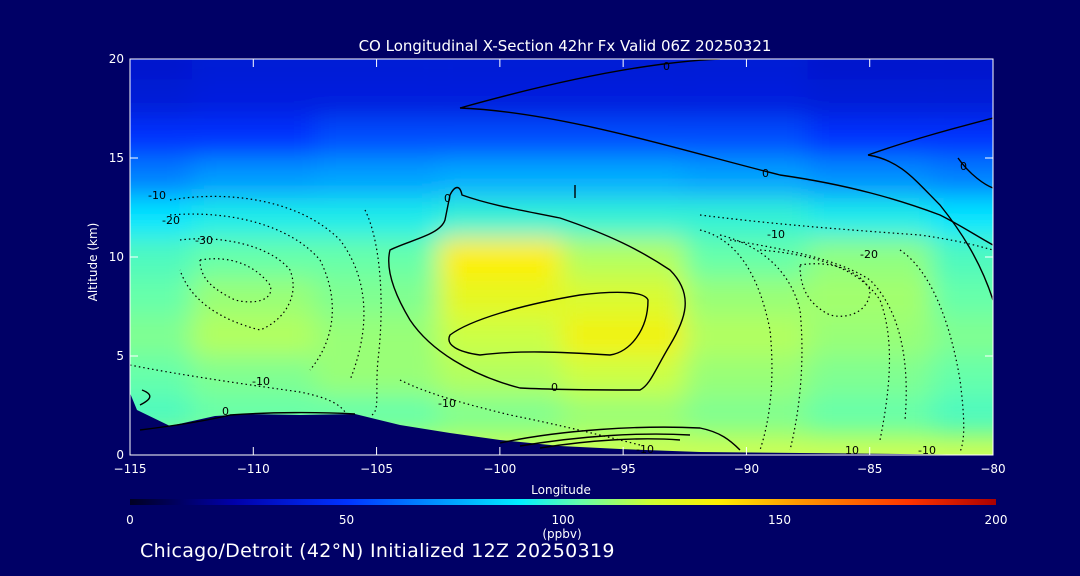  Describe the element at coordinates (253, 469) in the screenshot. I see `x-tick-label: −110` at that location.